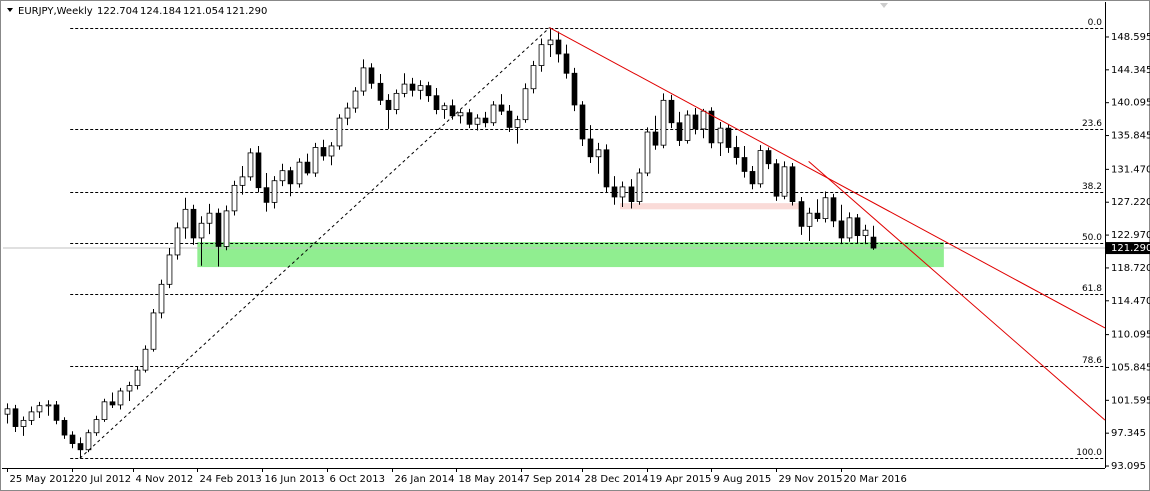 This screenshot has width=1150, height=491. What do you see at coordinates (1092, 238) in the screenshot?
I see `fib-label: 50.0` at bounding box center [1092, 238].